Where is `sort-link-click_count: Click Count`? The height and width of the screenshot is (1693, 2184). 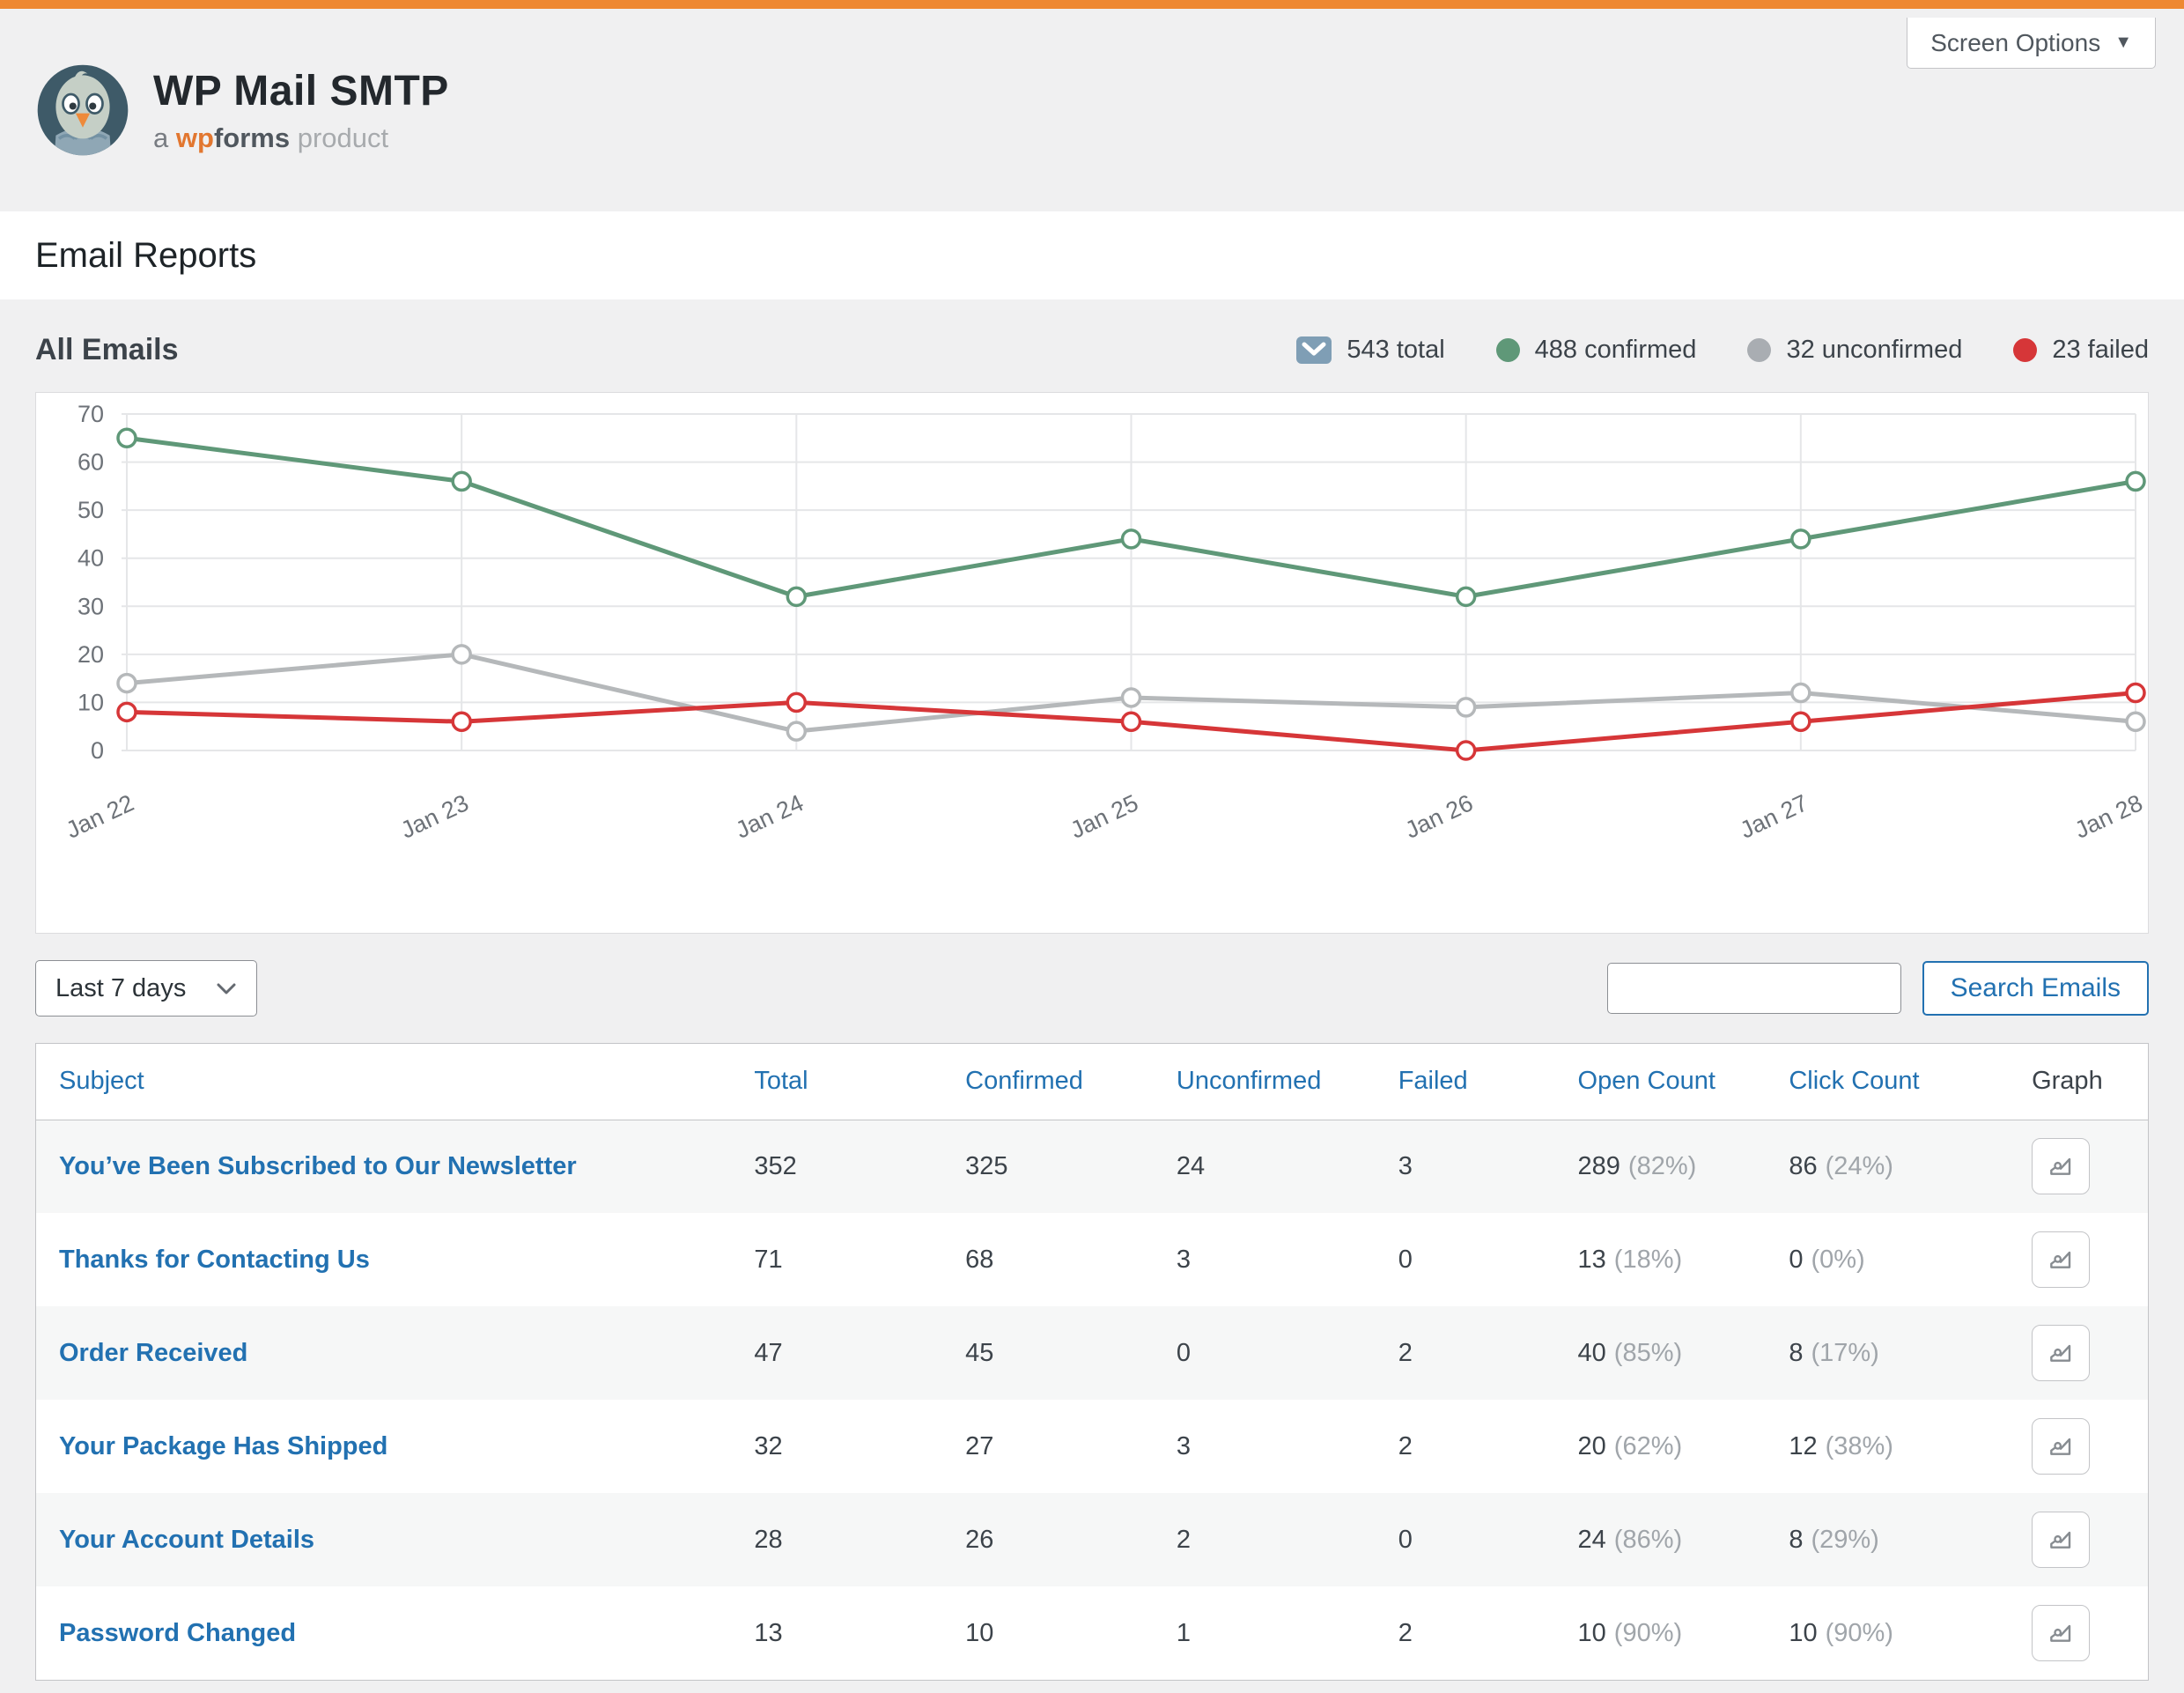
sort-link-click_count: Click Count is located at coordinates (1854, 1081).